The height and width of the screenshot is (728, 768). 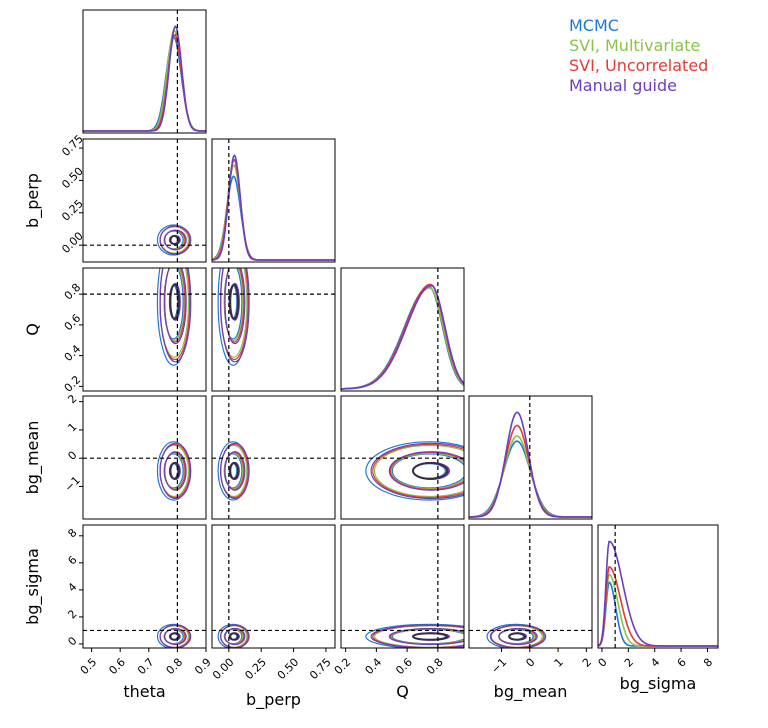 I want to click on y-axis-label-Q: Q, so click(x=32, y=329).